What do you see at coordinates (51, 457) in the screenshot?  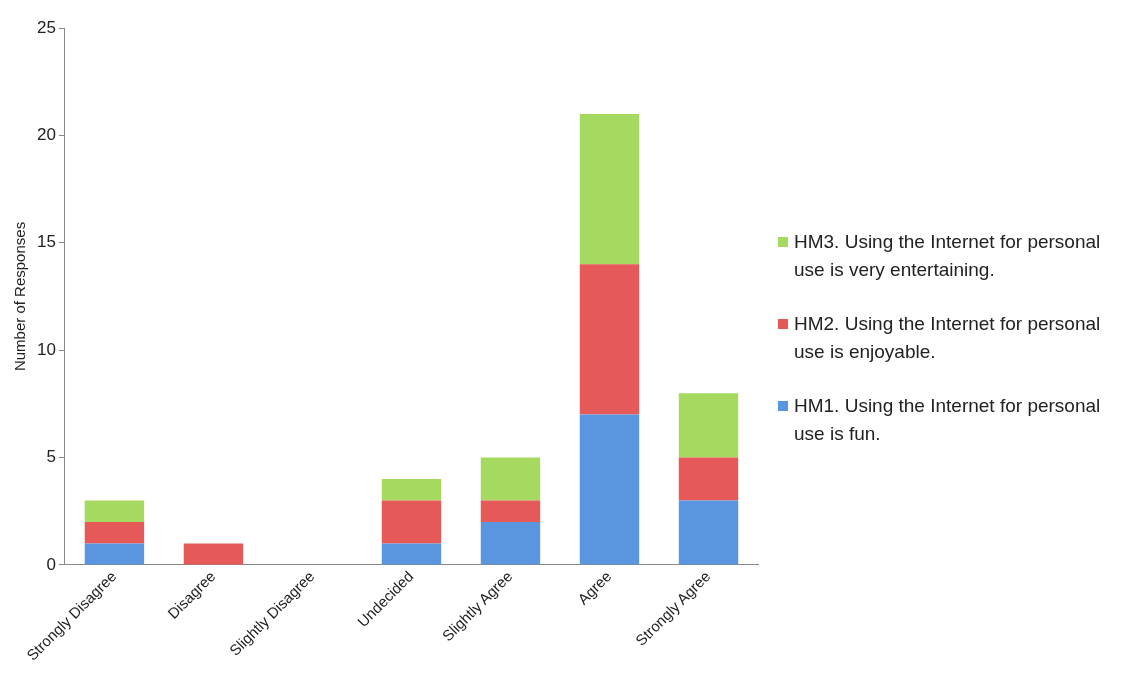 I see `y-tick-label: 5` at bounding box center [51, 457].